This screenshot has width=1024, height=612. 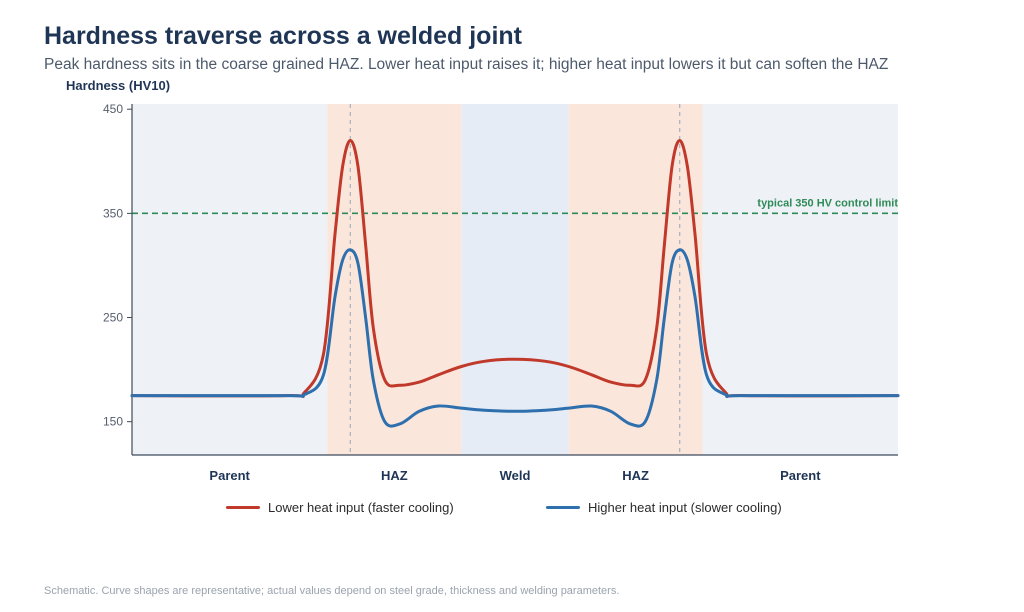 I want to click on zone-label-haz-1: HAZ, so click(x=394, y=475).